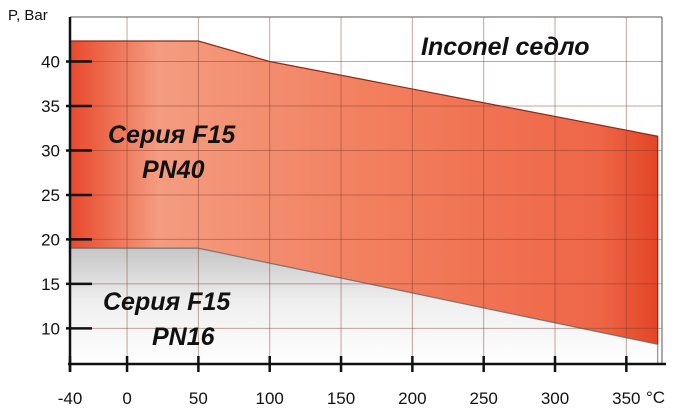 This screenshot has height=414, width=684. Describe the element at coordinates (173, 170) in the screenshot. I see `region-pn40-label-line2: PN40` at that location.